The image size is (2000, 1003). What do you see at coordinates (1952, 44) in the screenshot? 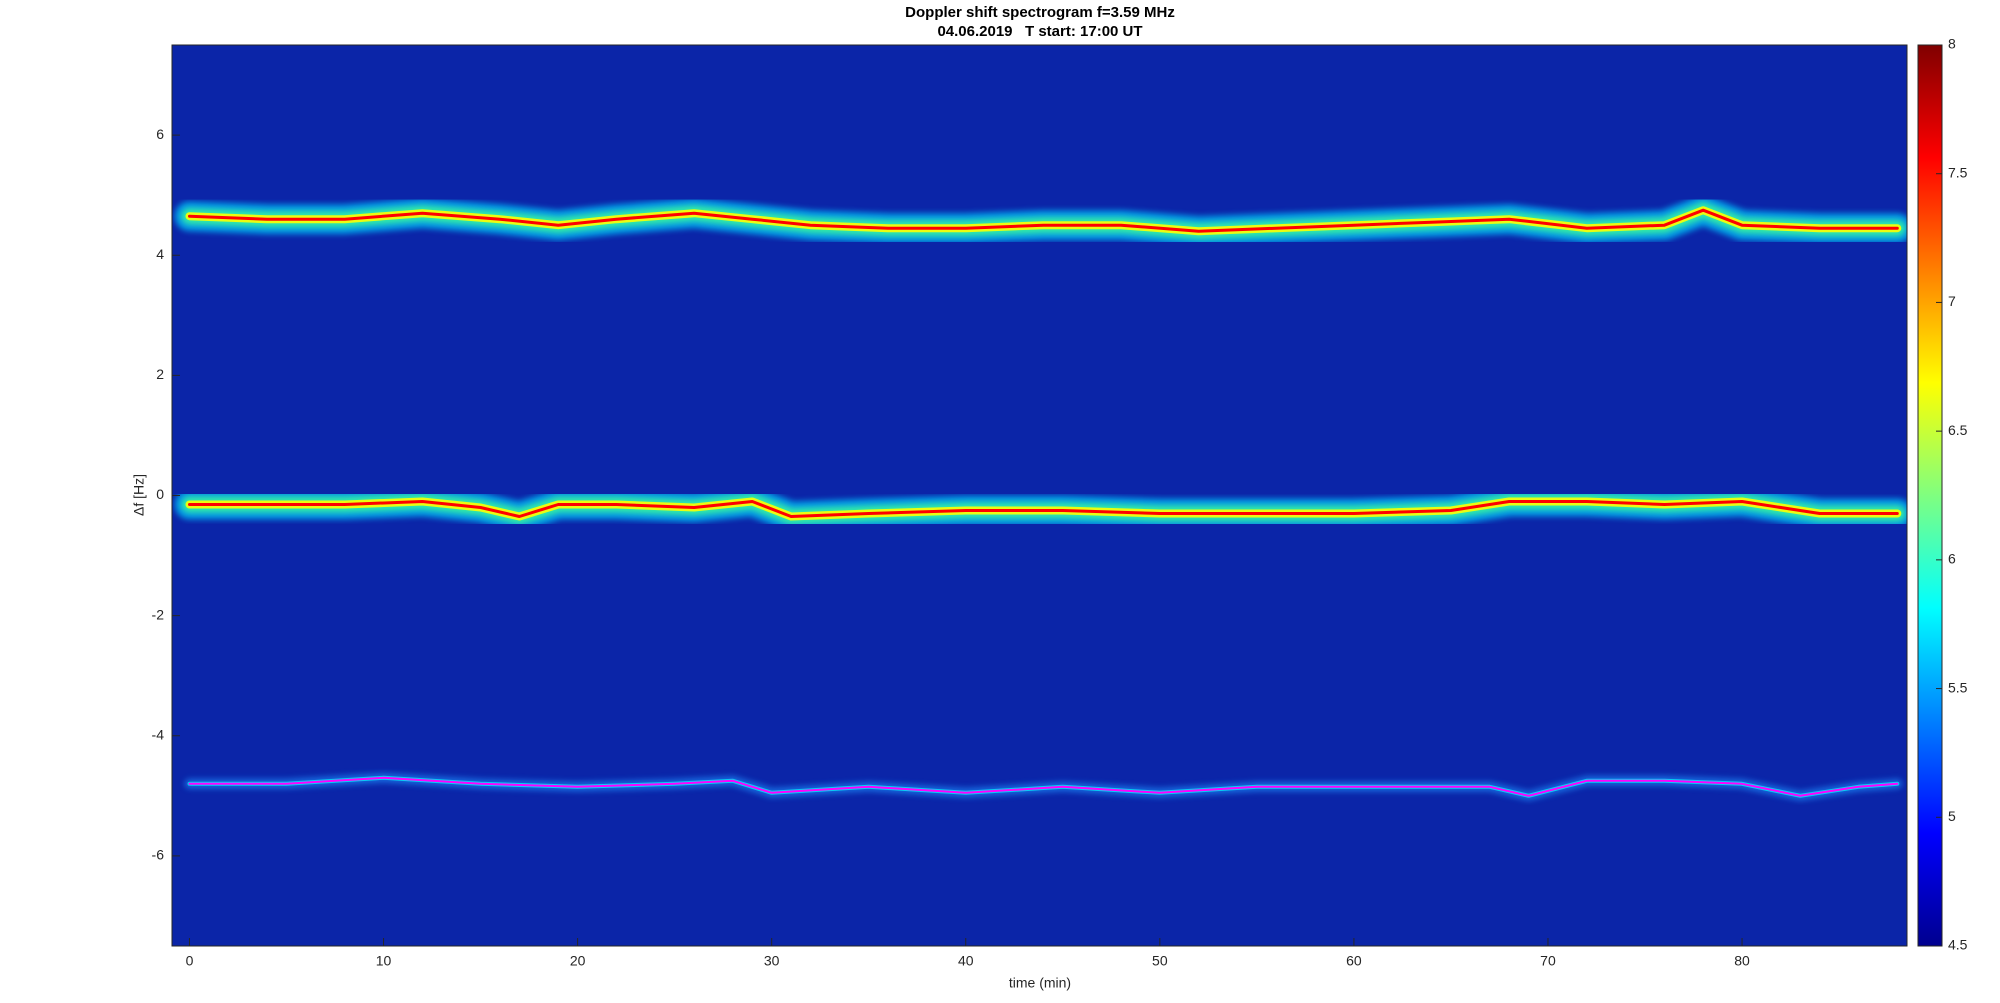
I see `colorbar-tick-label: 8` at bounding box center [1952, 44].